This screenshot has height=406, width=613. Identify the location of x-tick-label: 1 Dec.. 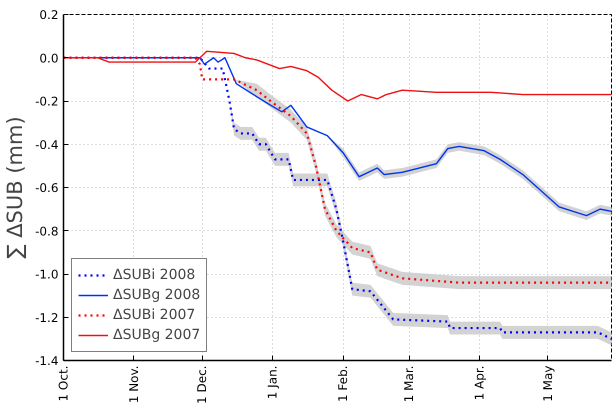
(202, 385).